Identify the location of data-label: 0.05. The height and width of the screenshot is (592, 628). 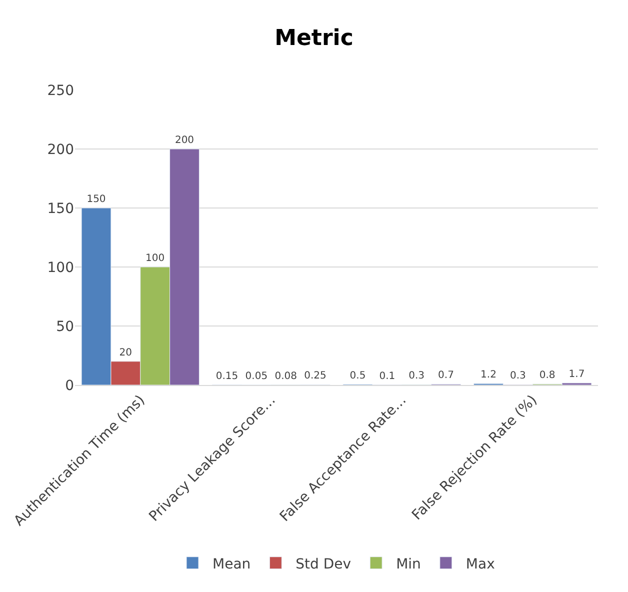
(256, 376).